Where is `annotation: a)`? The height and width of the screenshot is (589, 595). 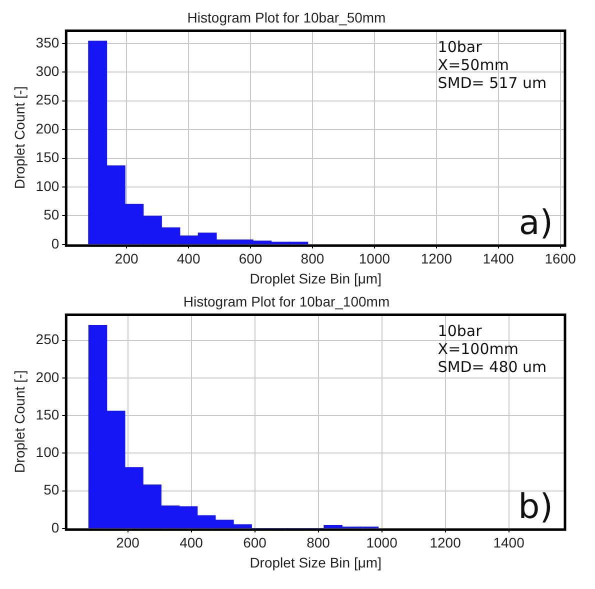 annotation: a) is located at coordinates (535, 223).